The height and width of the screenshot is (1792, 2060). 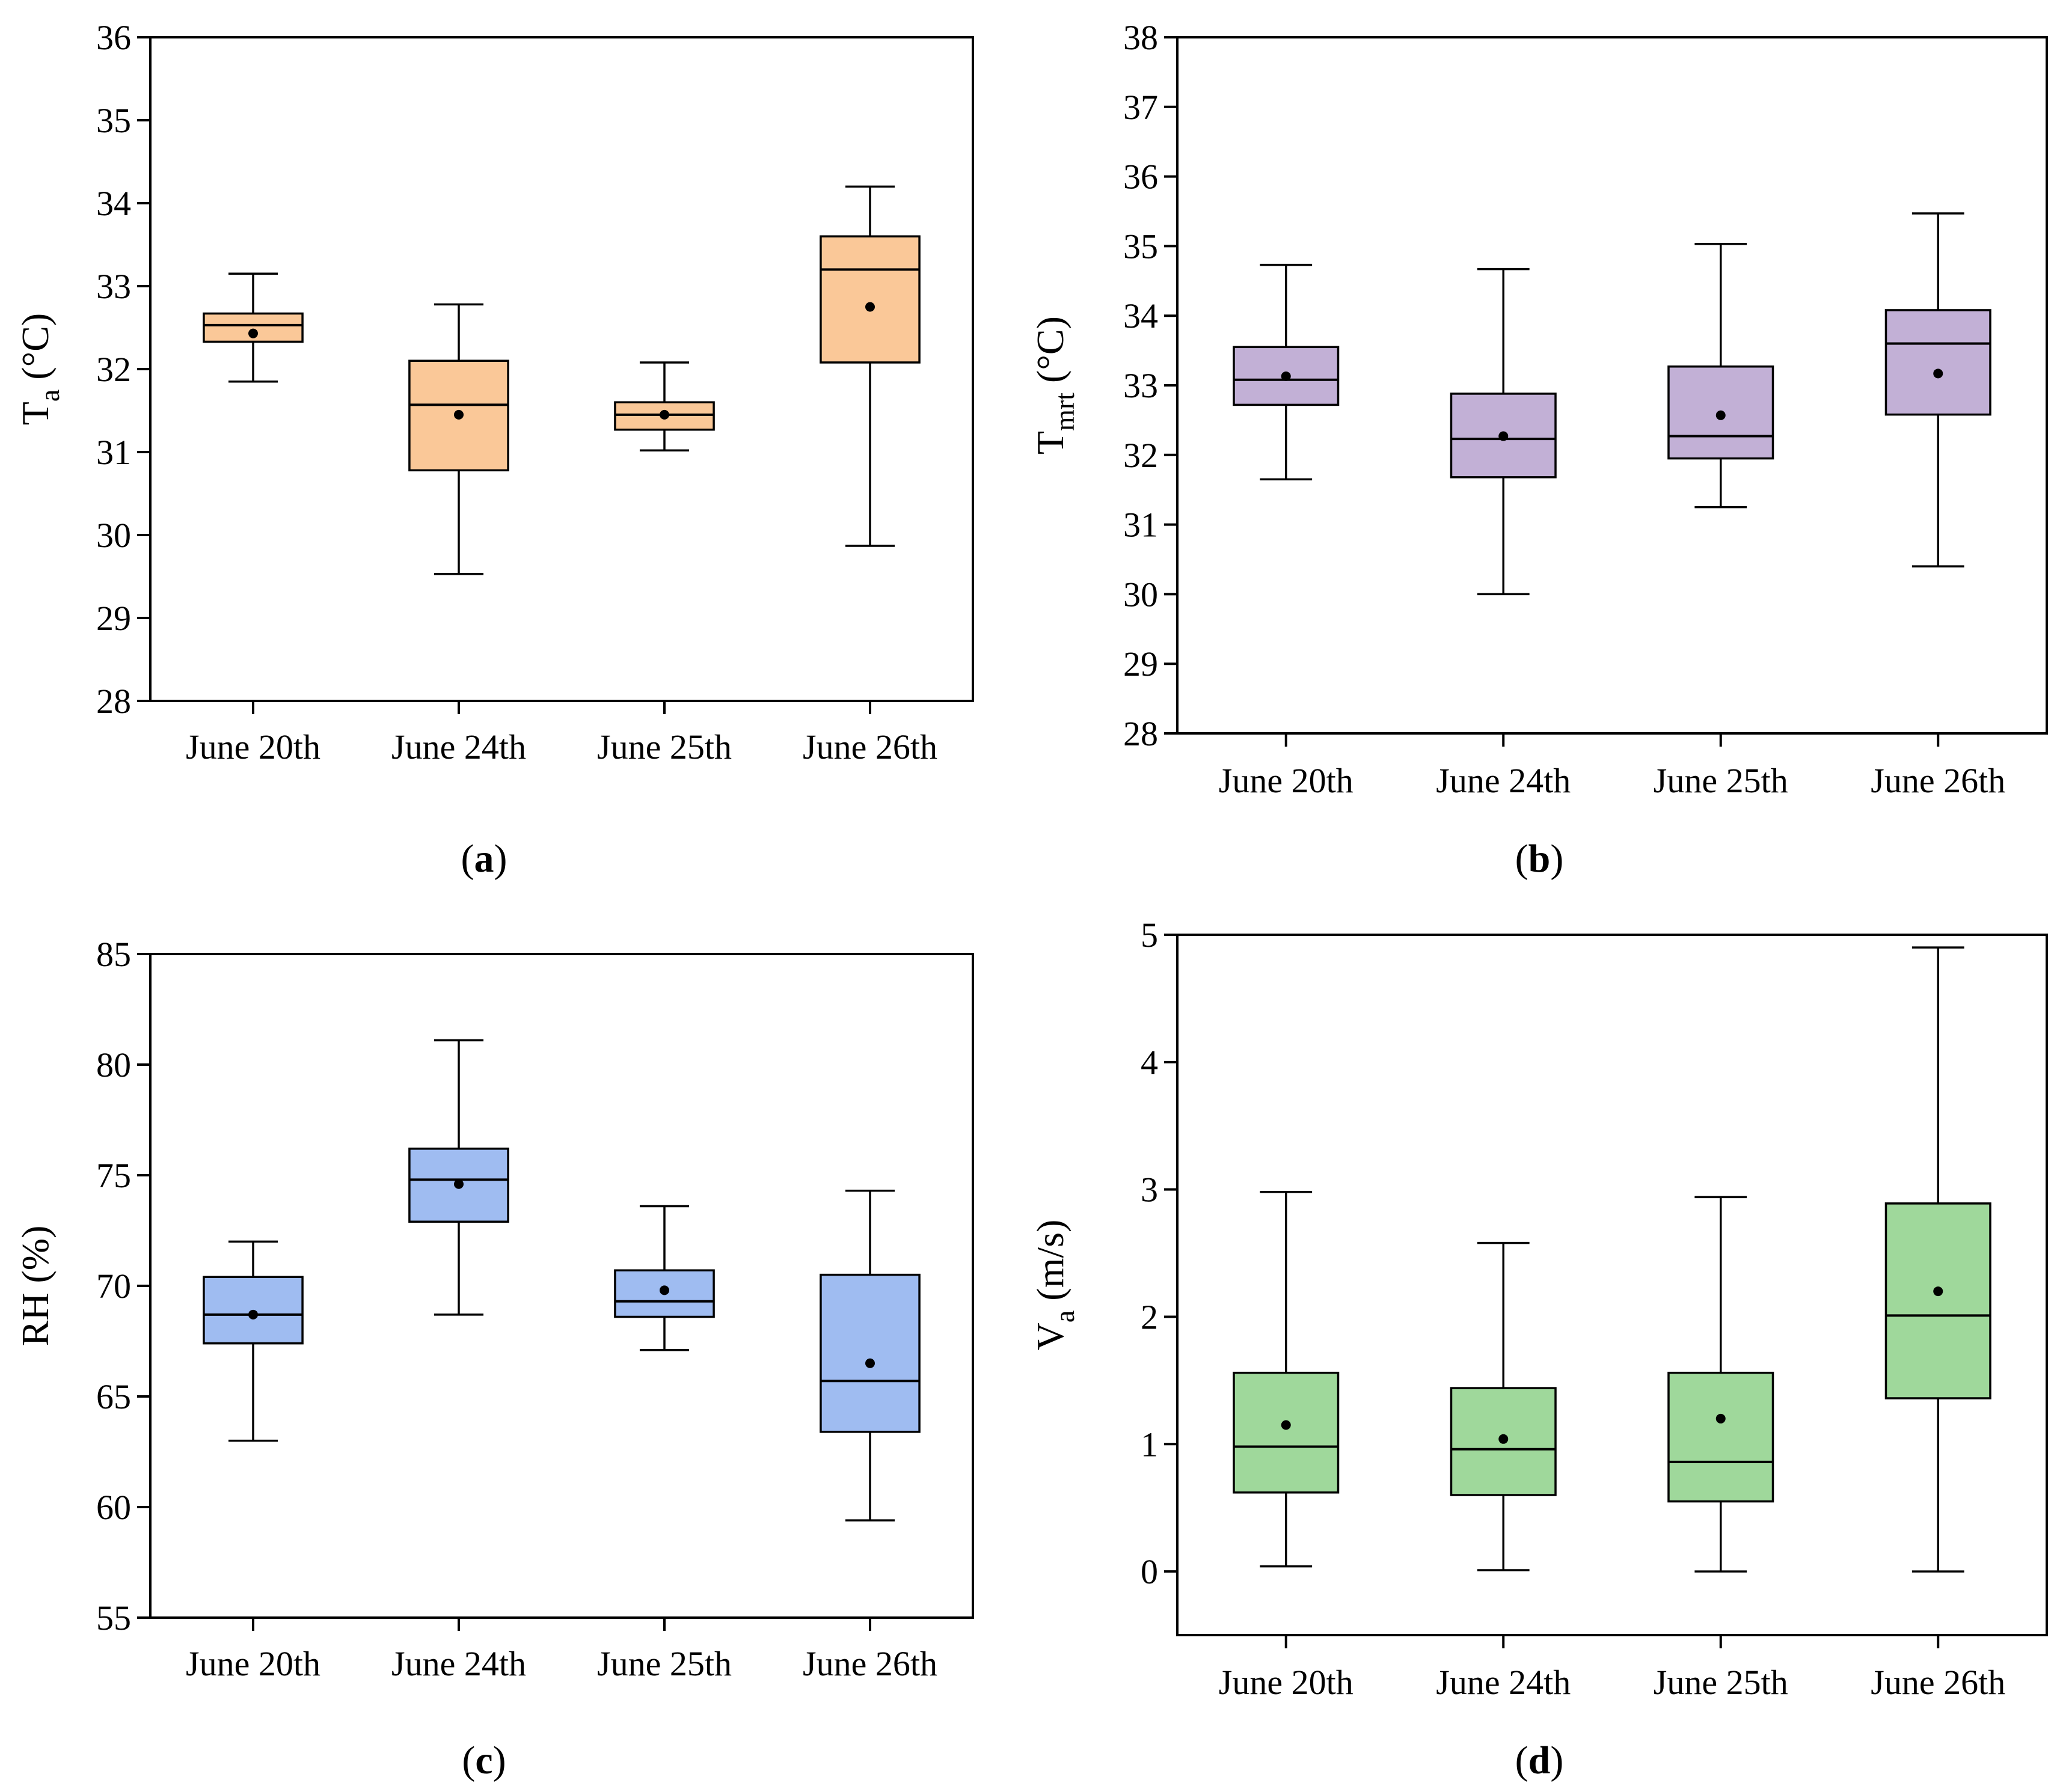 I want to click on y-tick-label: 3, so click(x=1149, y=1189).